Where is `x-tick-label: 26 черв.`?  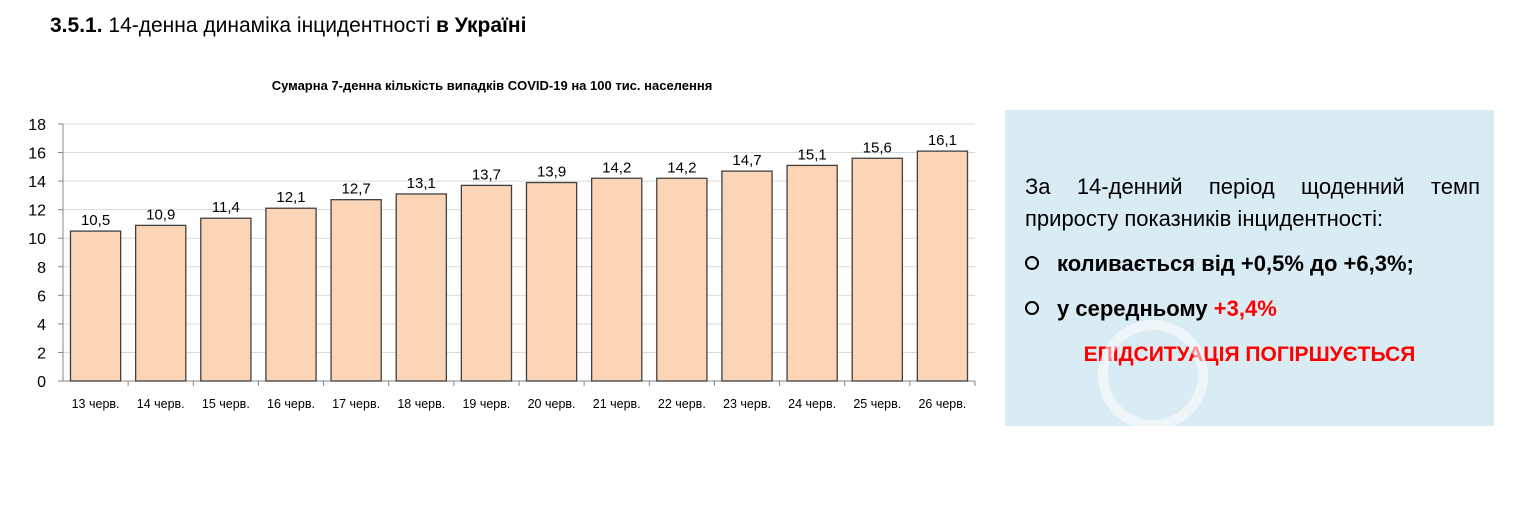 x-tick-label: 26 черв. is located at coordinates (942, 404).